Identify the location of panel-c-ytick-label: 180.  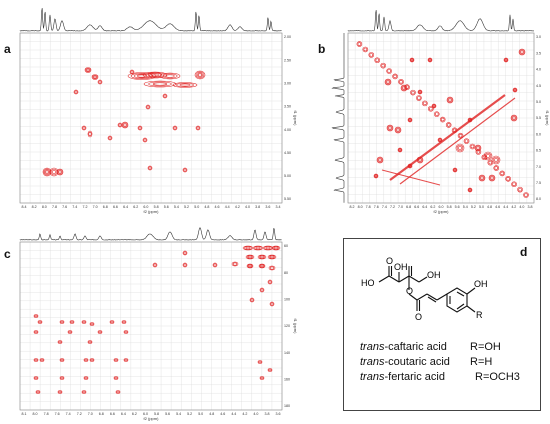
(287, 406).